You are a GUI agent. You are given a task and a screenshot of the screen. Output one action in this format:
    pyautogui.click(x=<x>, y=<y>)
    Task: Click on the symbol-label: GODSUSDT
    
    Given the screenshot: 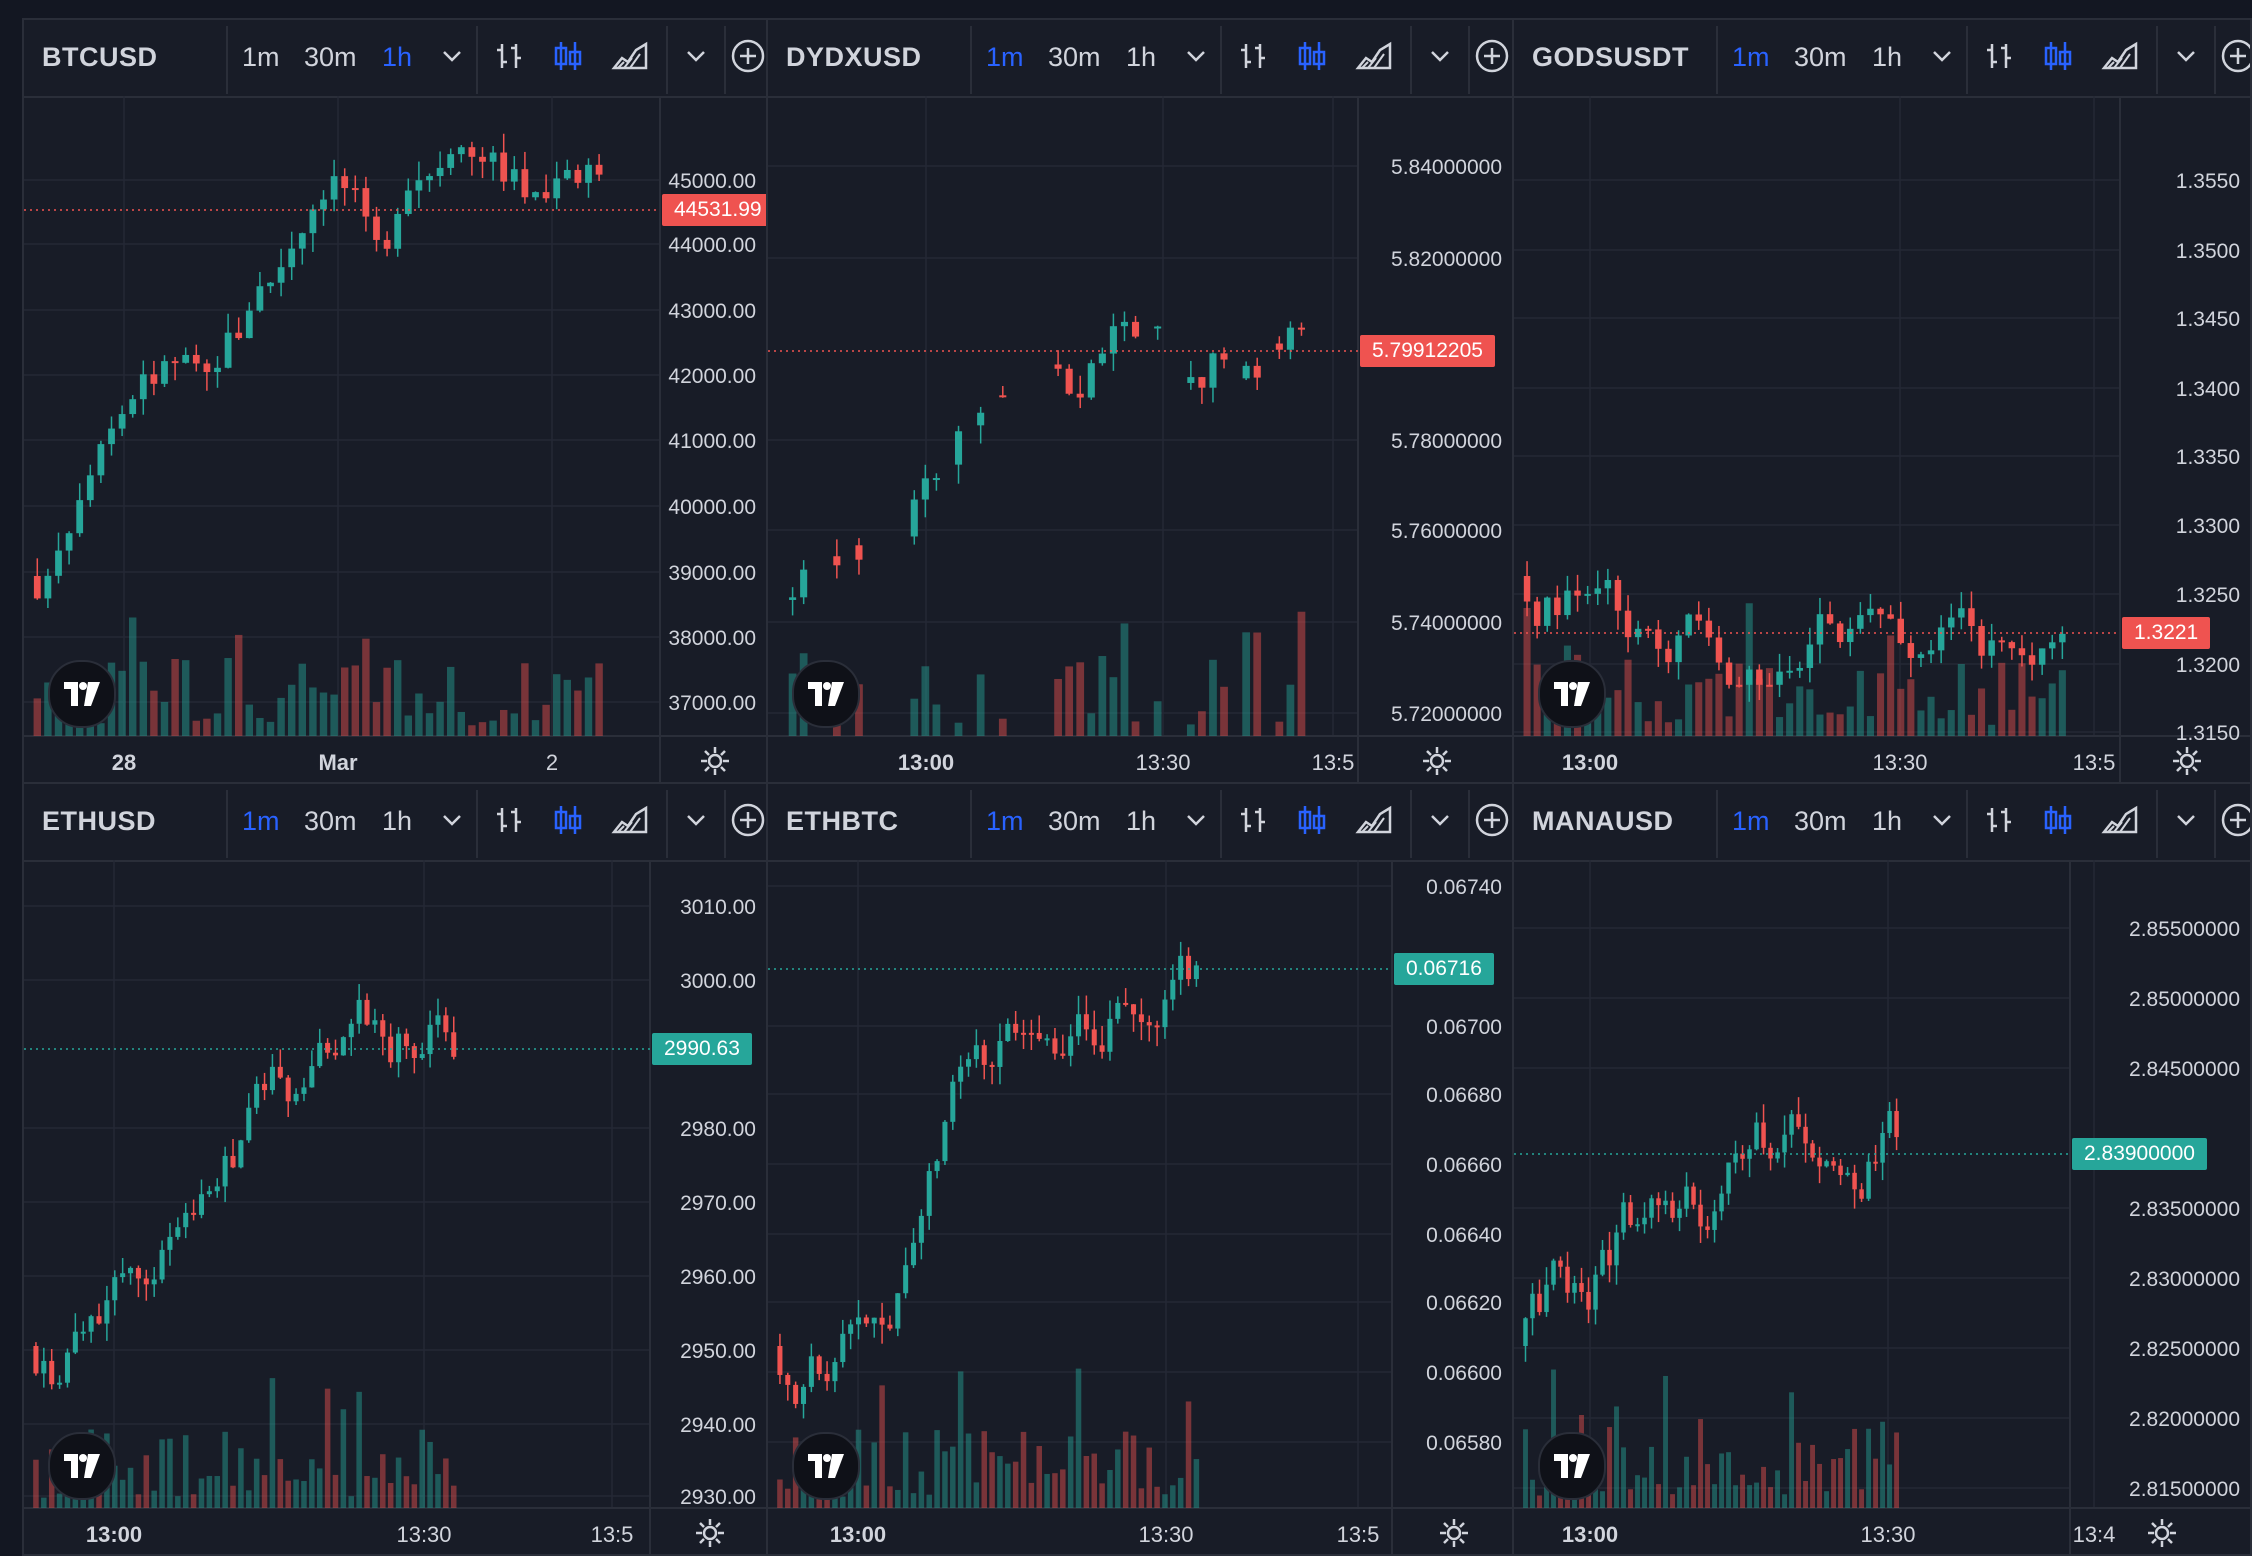 What is the action you would take?
    pyautogui.click(x=1611, y=57)
    